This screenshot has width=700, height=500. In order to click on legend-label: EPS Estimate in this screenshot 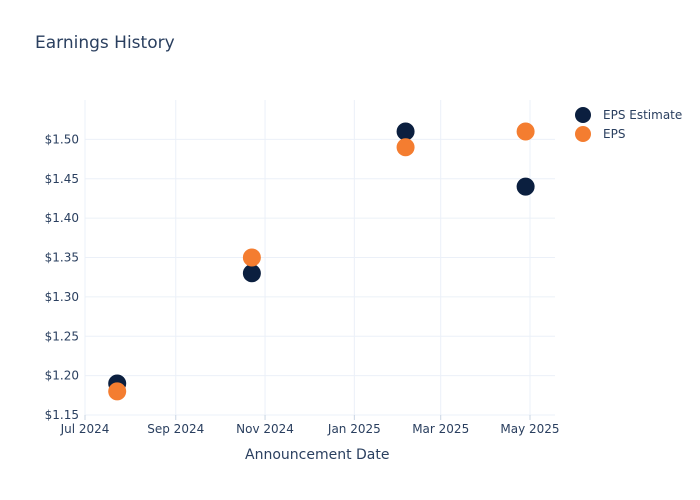, I will do `click(642, 115)`.